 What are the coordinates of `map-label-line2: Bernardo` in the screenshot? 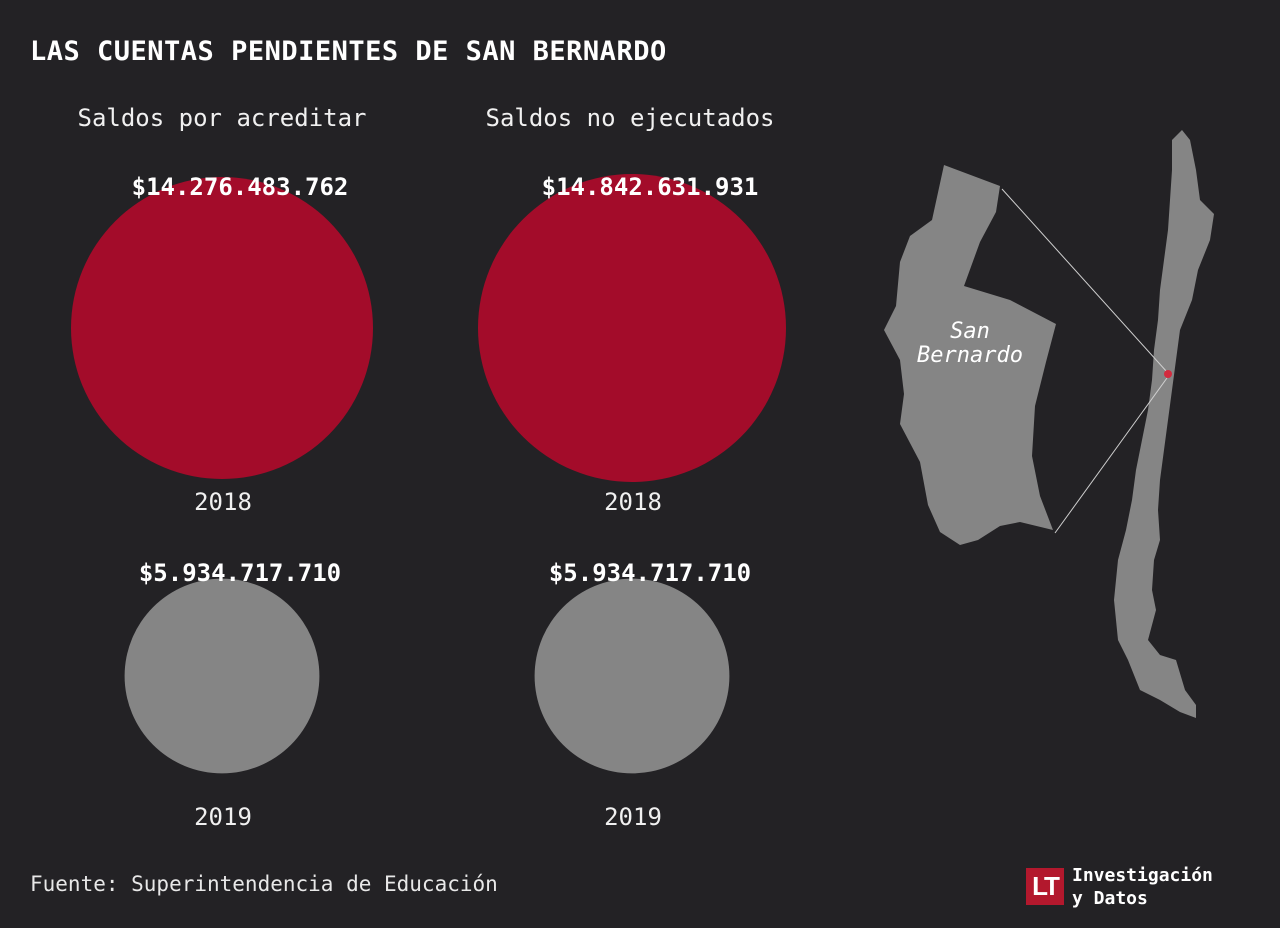 It's located at (970, 355).